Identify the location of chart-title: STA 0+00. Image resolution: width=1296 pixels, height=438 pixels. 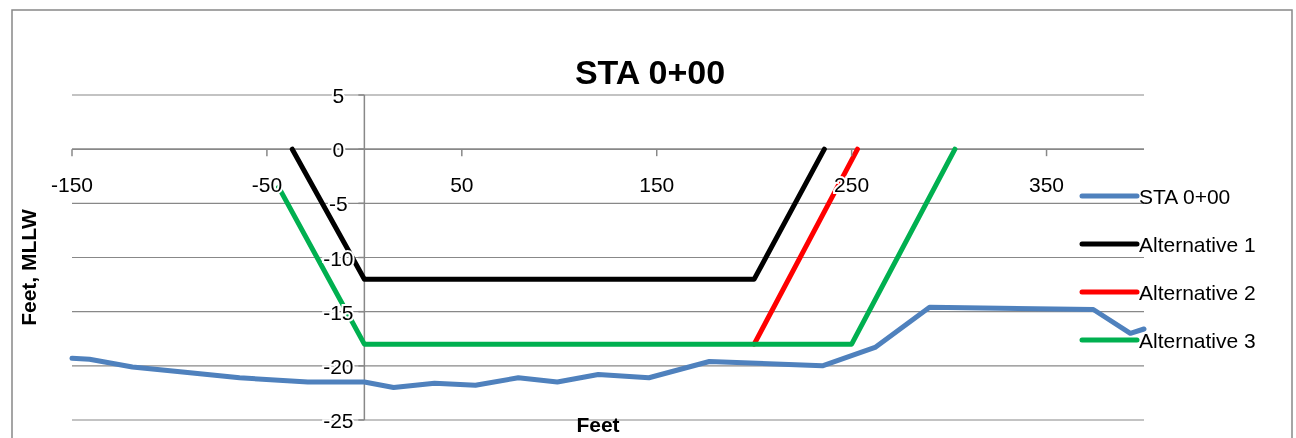
(650, 72).